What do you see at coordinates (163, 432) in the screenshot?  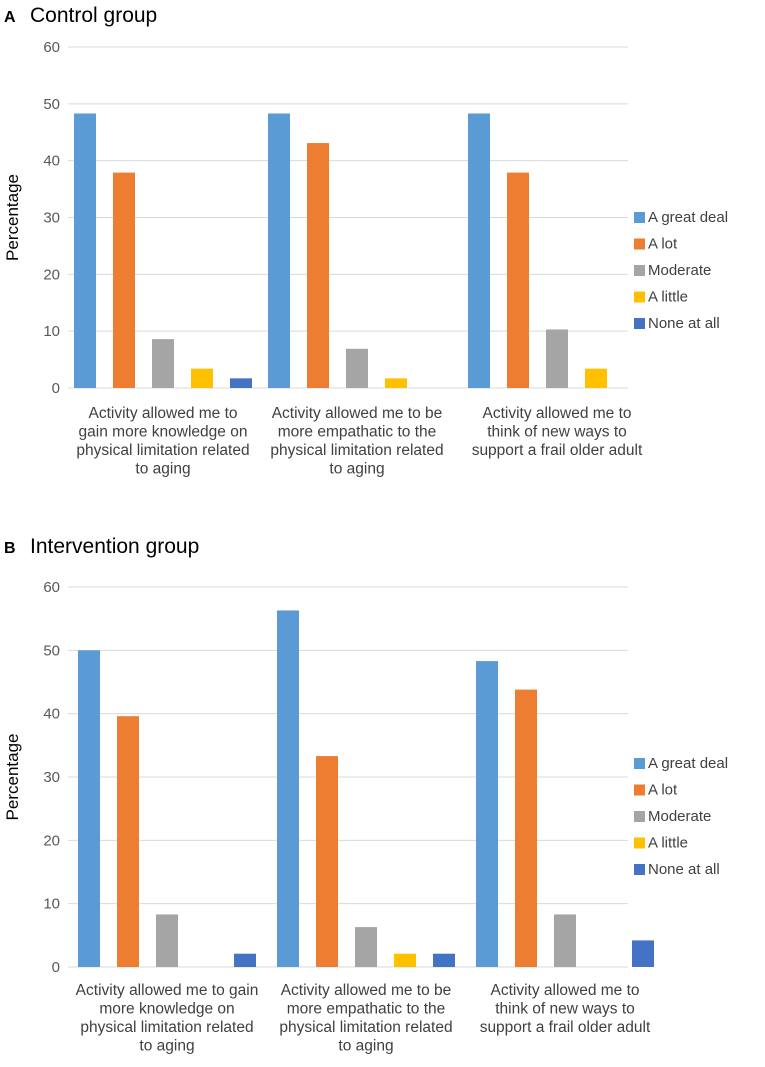 I see `category-label: gain more knowledge on` at bounding box center [163, 432].